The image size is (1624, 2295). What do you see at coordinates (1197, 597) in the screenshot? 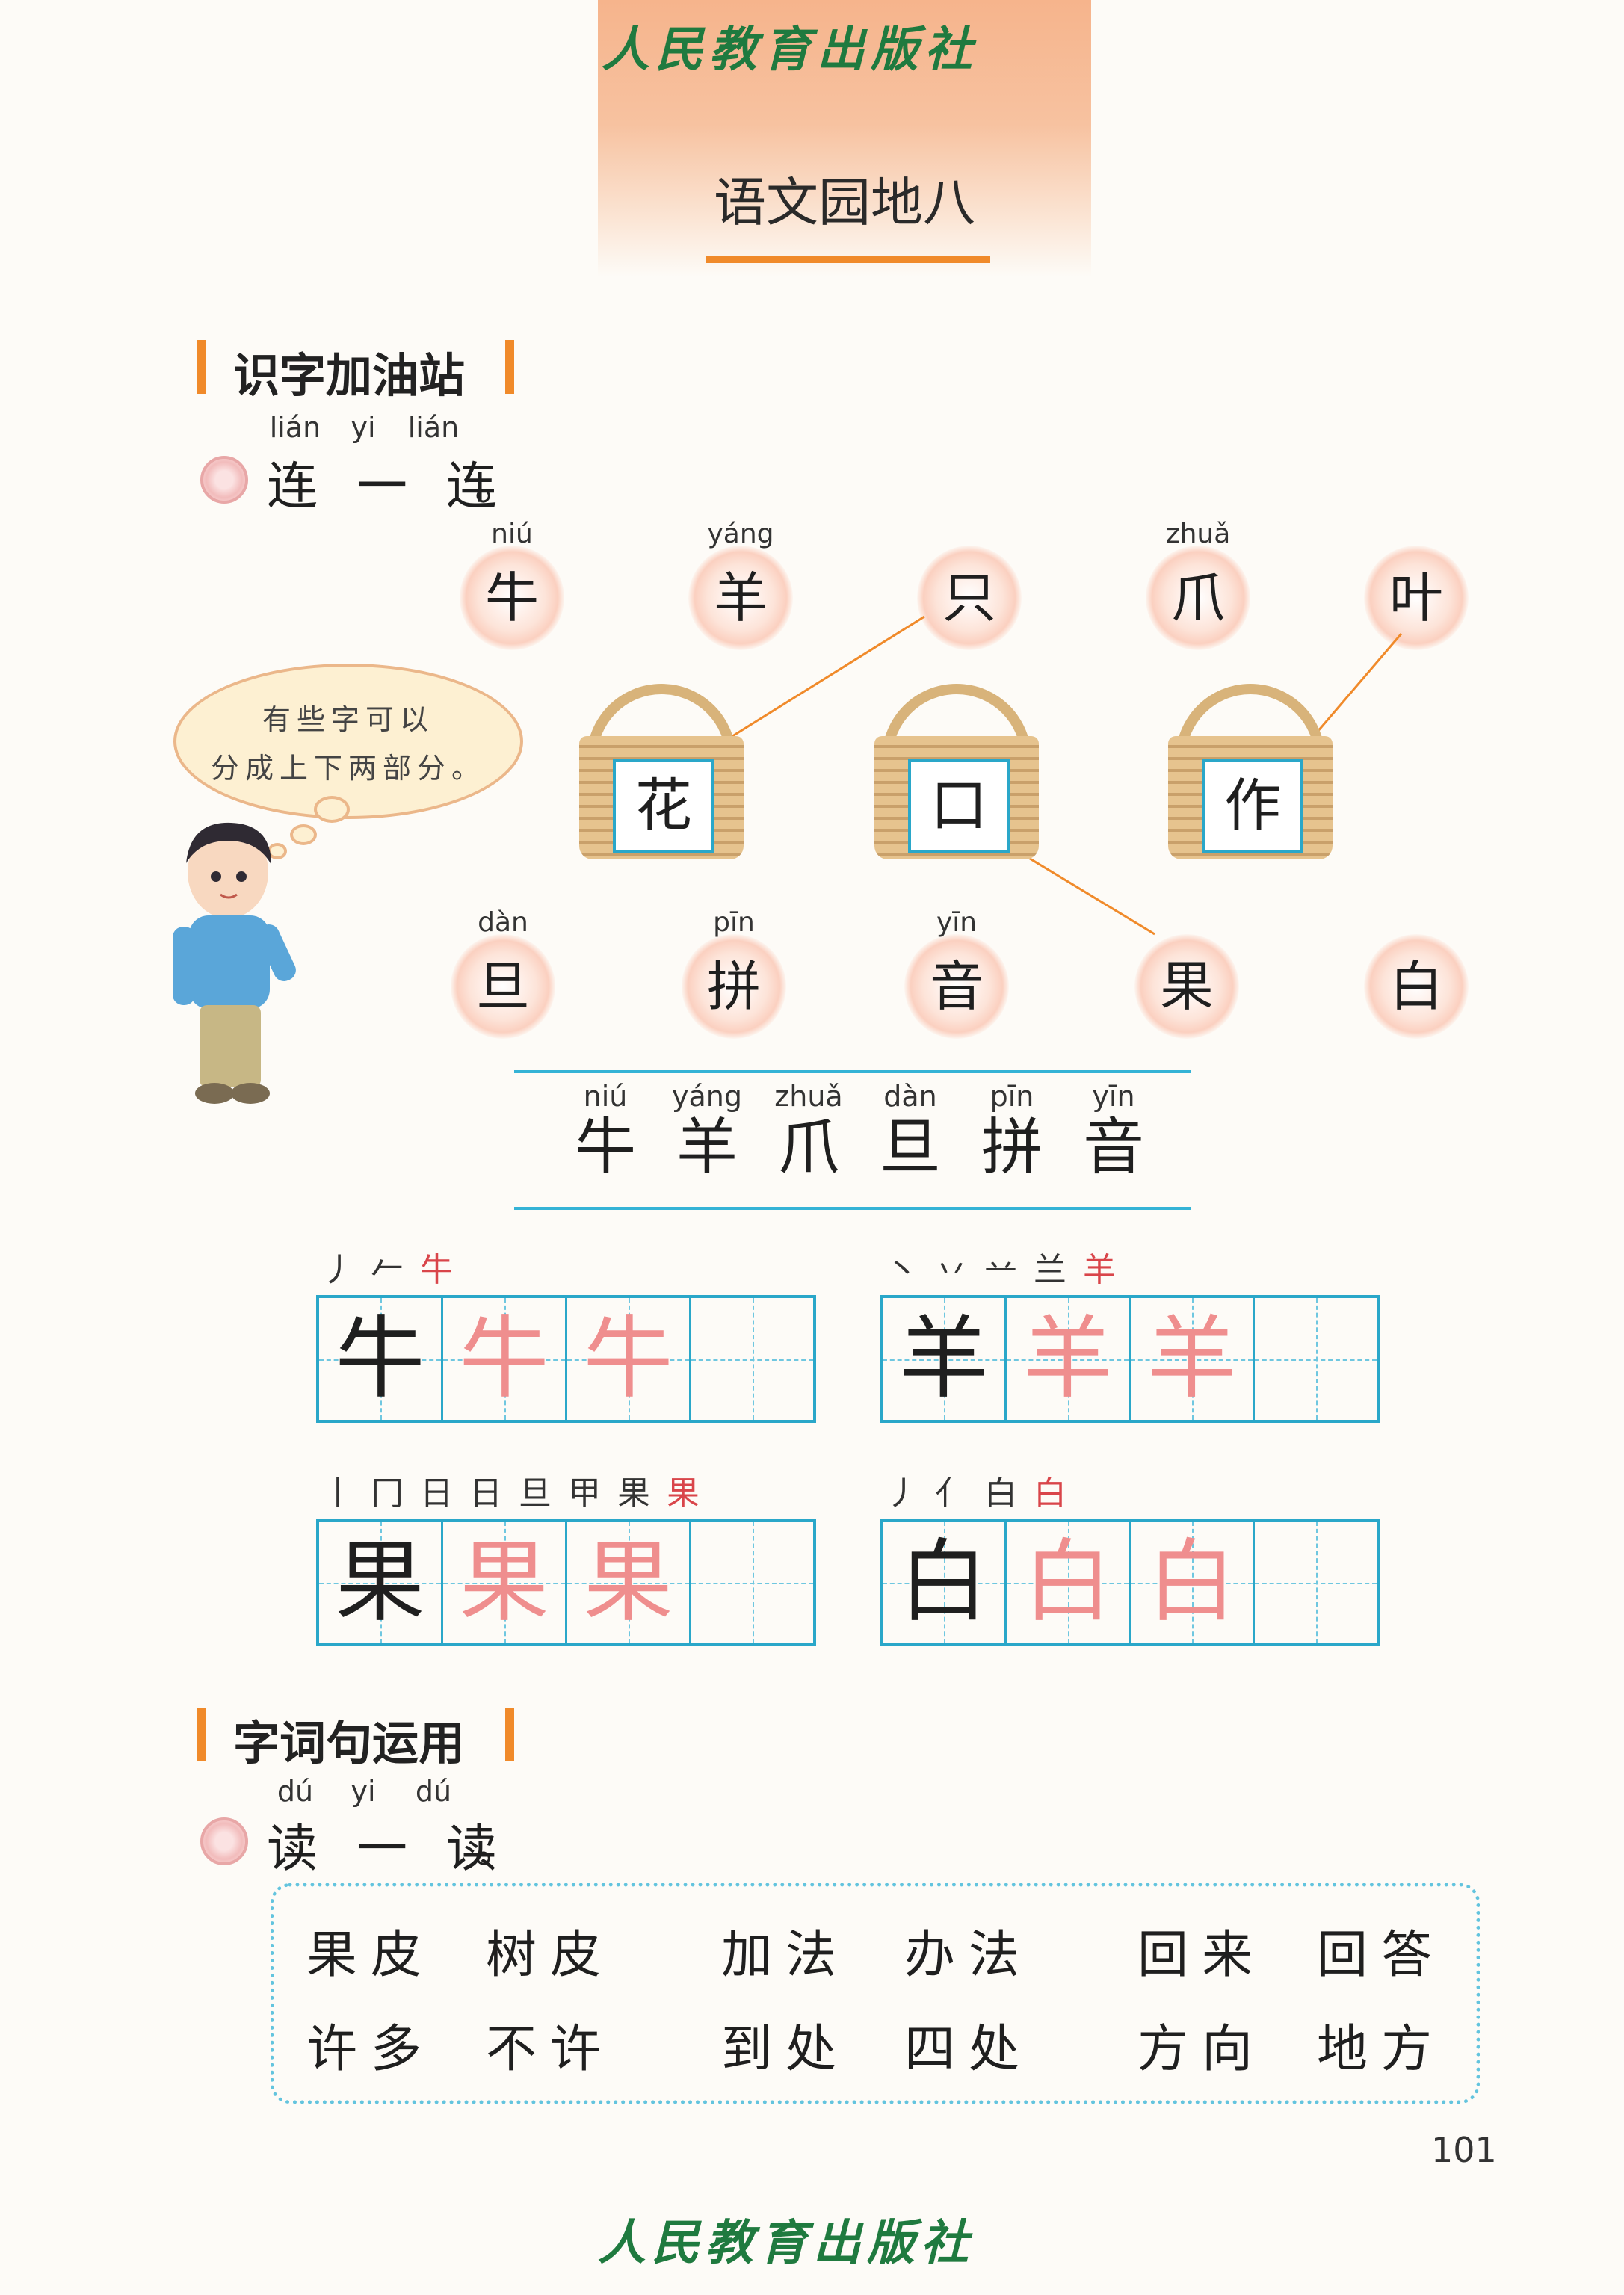
I see `component-char: 爪` at bounding box center [1197, 597].